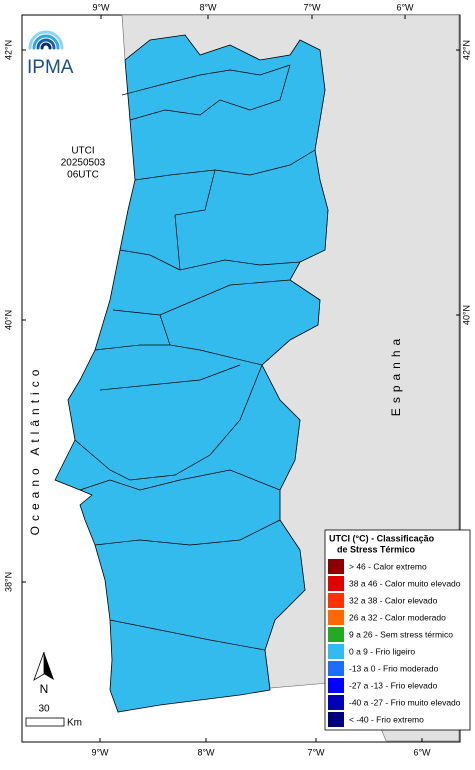  What do you see at coordinates (405, 583) in the screenshot?
I see `legend-label: 38 a 46 - Calor muito elevado` at bounding box center [405, 583].